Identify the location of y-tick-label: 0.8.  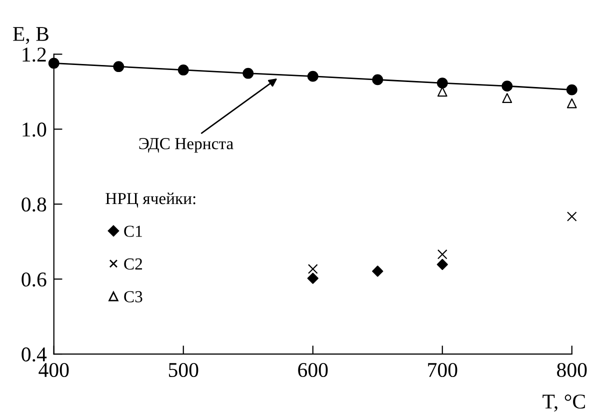
(34, 204).